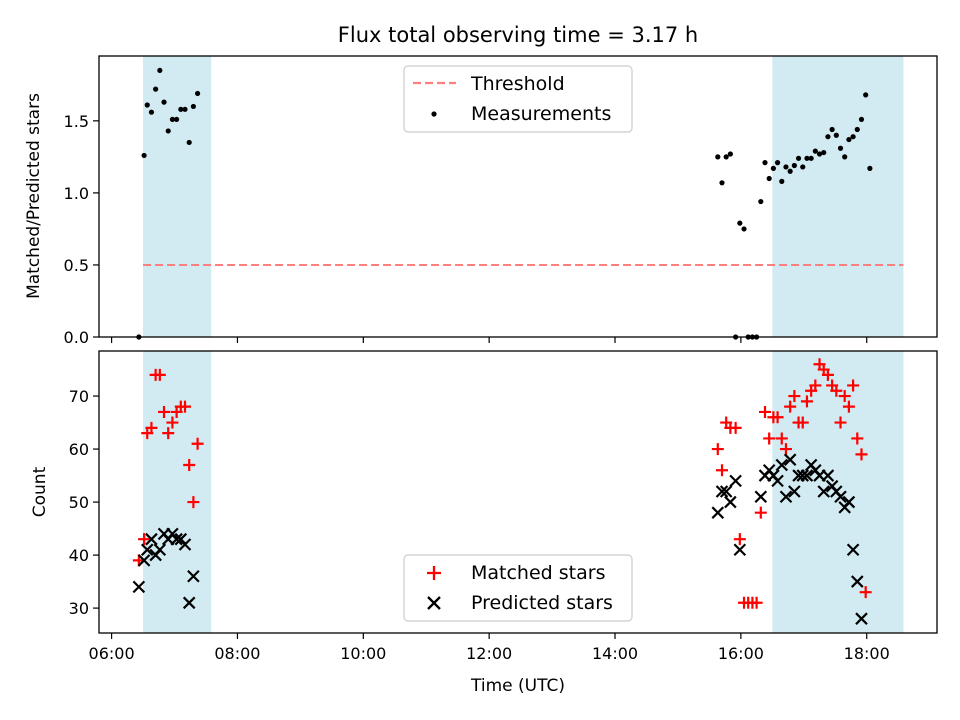 Image resolution: width=960 pixels, height=720 pixels. I want to click on legend-predicted-label: Predicted stars, so click(542, 603).